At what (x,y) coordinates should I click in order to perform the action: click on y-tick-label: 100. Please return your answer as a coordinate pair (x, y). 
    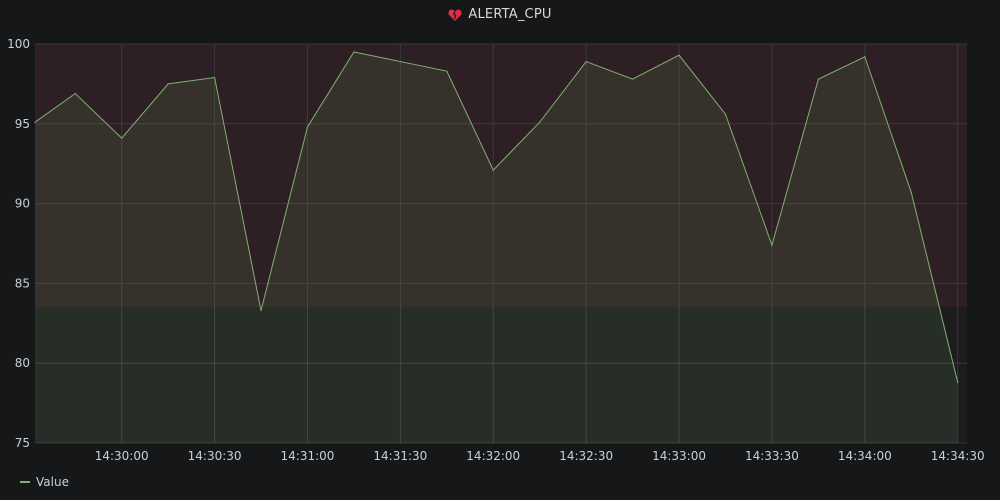
    Looking at the image, I should click on (18, 44).